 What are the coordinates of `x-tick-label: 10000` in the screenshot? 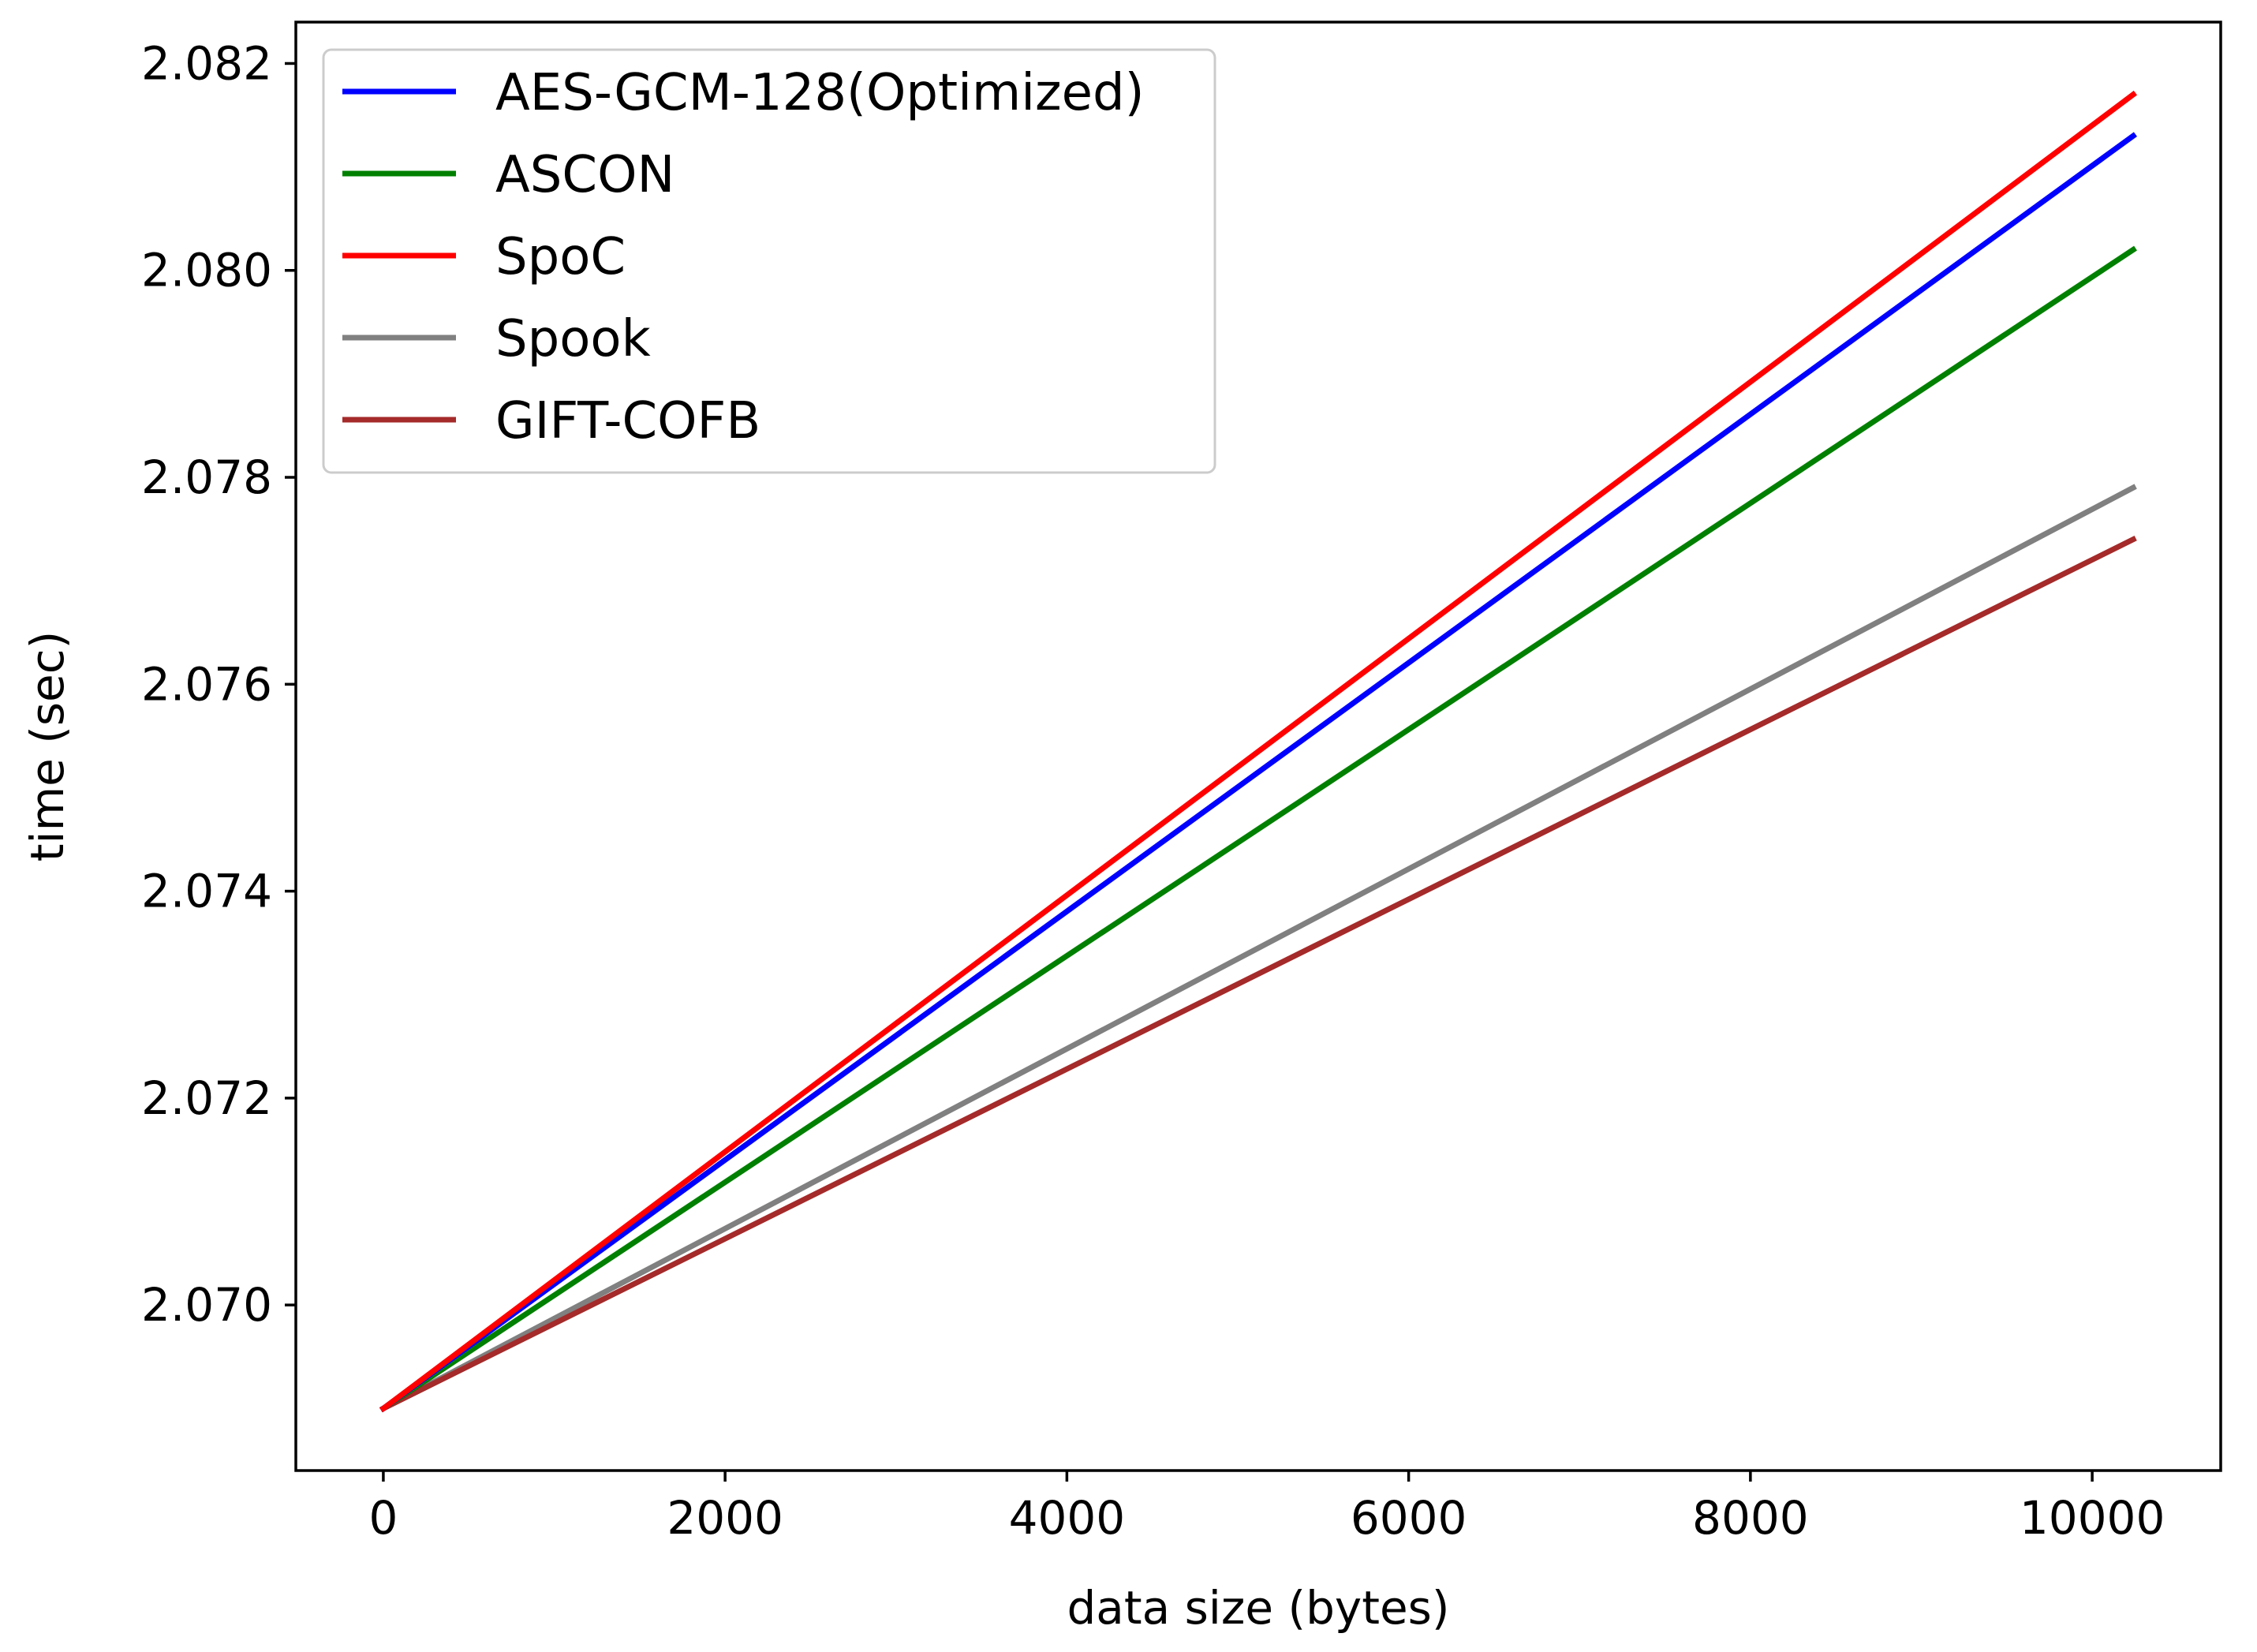 It's located at (2092, 1518).